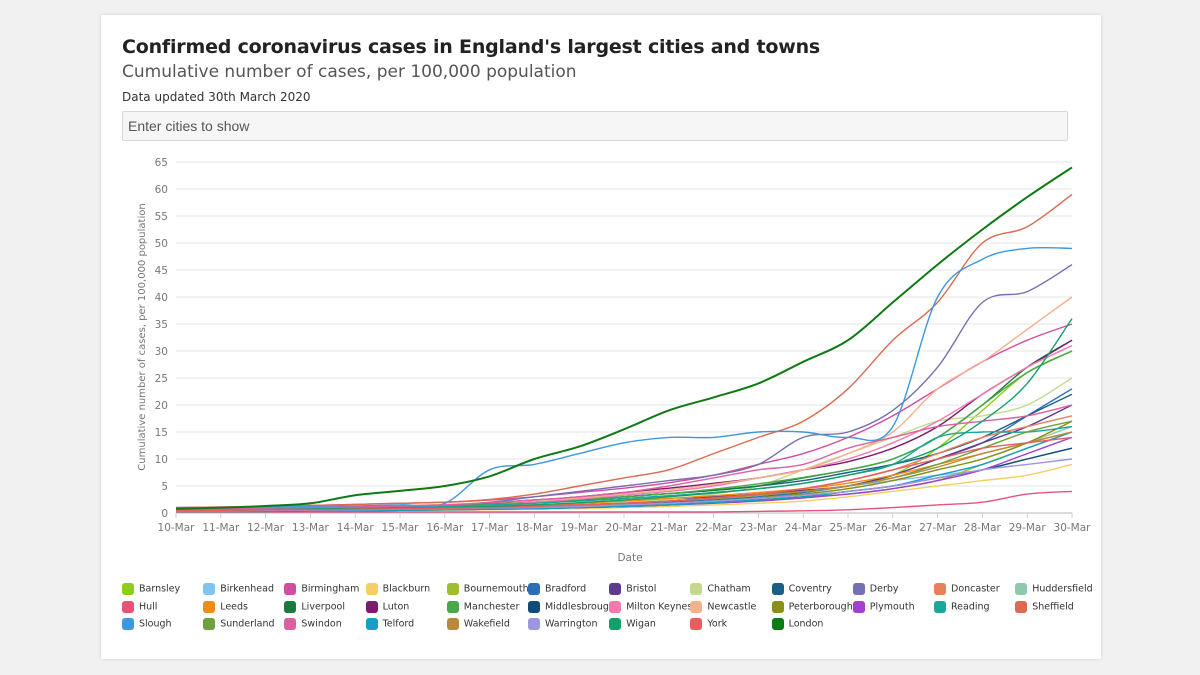  Describe the element at coordinates (892, 606) in the screenshot. I see `legend-label: Plymouth` at that location.